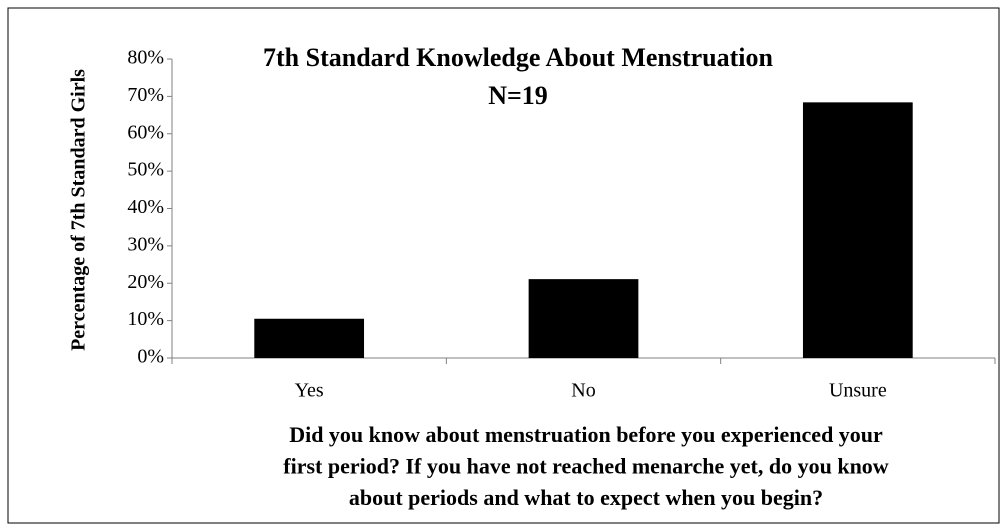  What do you see at coordinates (145, 319) in the screenshot?
I see `y-tick-label: 10%` at bounding box center [145, 319].